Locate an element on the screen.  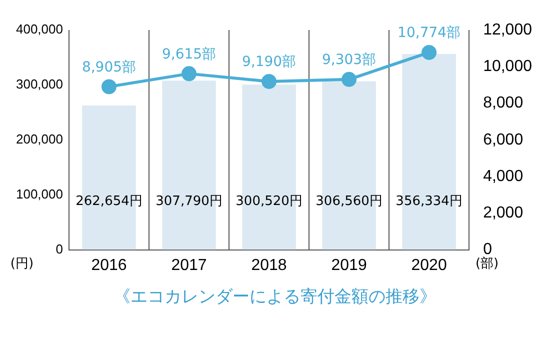
x-tick-label: 2019 is located at coordinates (349, 265).